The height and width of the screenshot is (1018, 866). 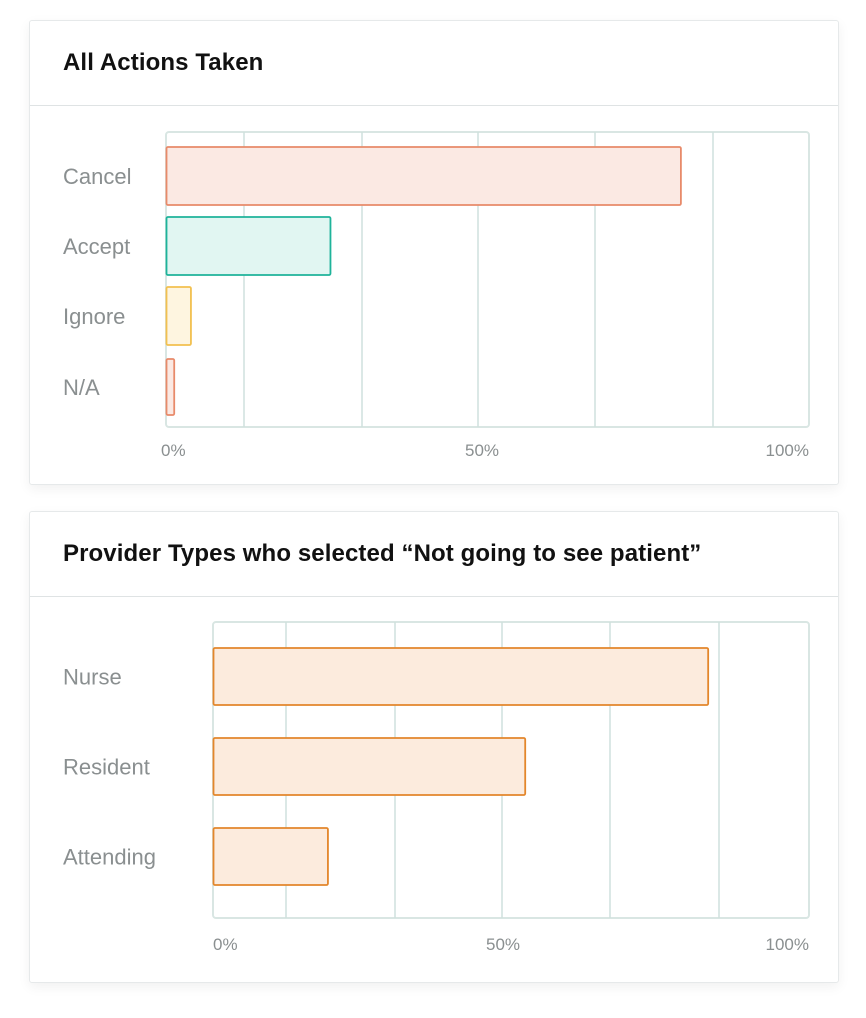 I want to click on providers-bar-nurse, so click(x=461, y=676).